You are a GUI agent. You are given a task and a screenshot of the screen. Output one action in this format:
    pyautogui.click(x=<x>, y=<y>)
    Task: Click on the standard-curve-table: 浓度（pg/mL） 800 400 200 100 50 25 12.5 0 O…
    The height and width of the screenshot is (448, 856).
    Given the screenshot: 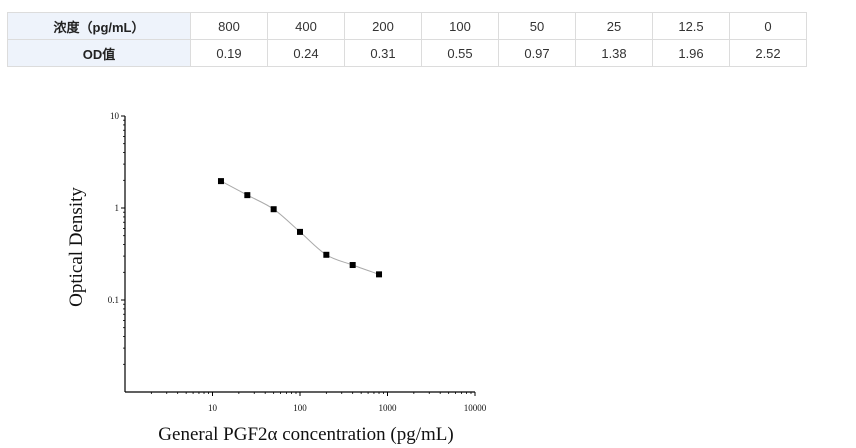 What is the action you would take?
    pyautogui.click(x=407, y=39)
    